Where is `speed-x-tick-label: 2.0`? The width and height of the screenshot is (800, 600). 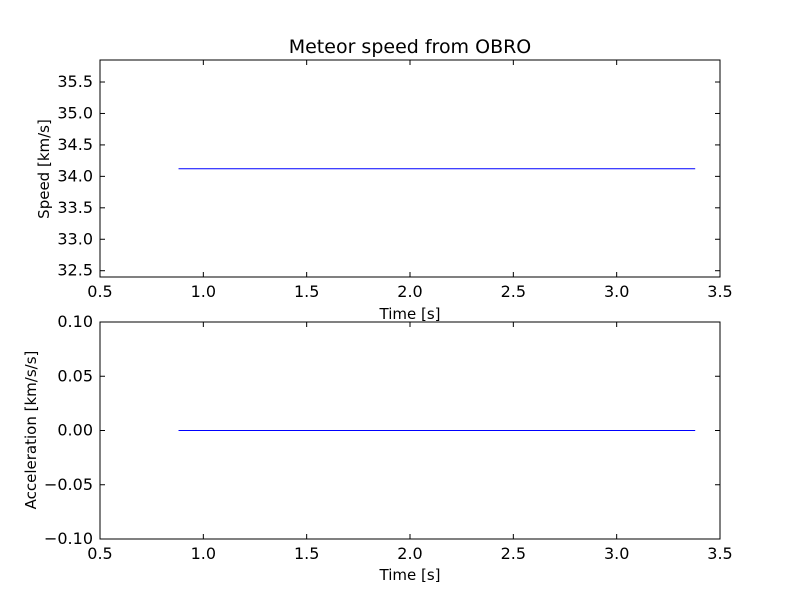 speed-x-tick-label: 2.0 is located at coordinates (409, 291).